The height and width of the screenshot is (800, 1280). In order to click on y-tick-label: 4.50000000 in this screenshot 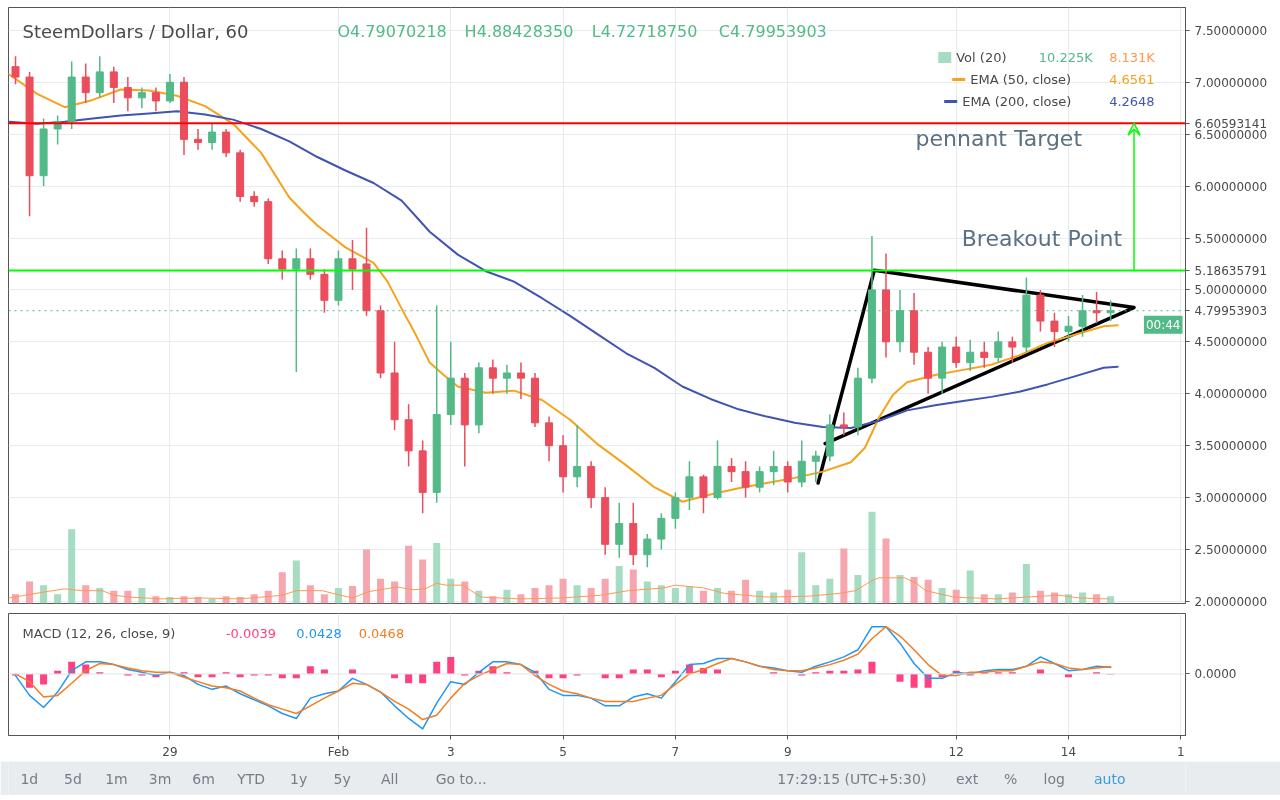, I will do `click(1231, 342)`.